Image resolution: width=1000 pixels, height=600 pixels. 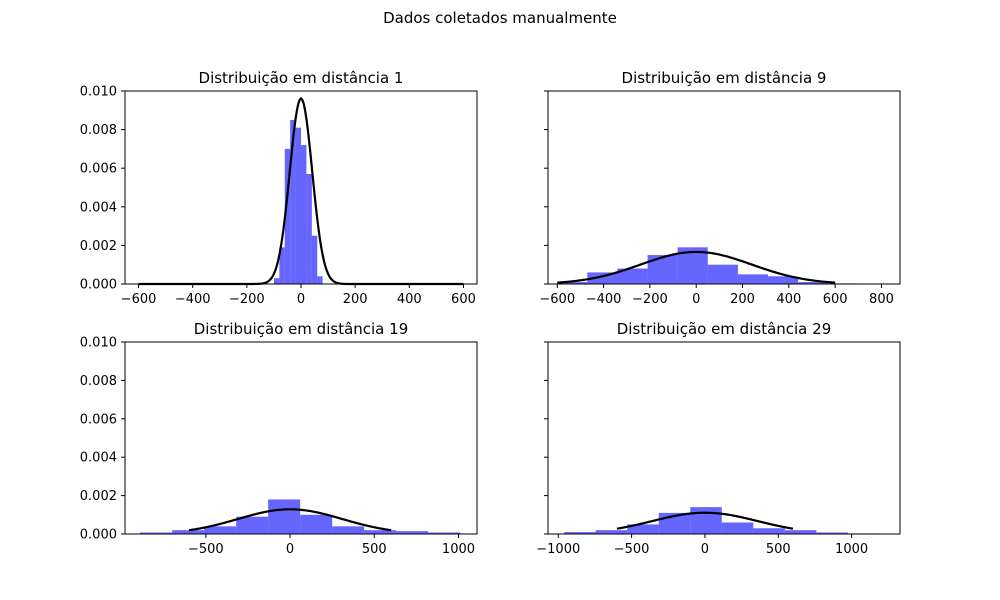 What do you see at coordinates (301, 78) in the screenshot?
I see `subplot-title: Distribuição em distância 1` at bounding box center [301, 78].